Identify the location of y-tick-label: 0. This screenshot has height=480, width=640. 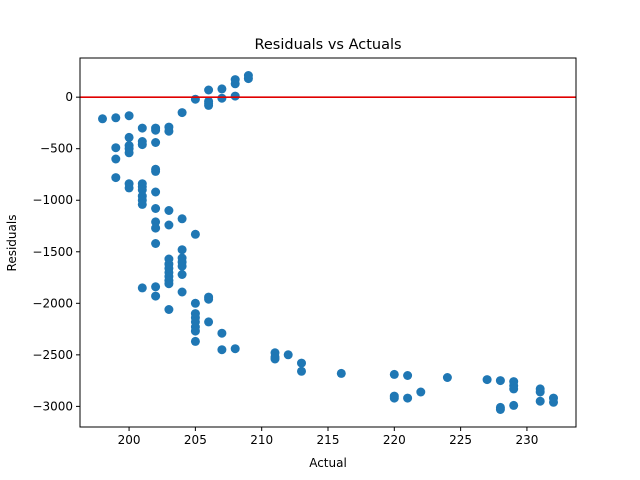
(69, 97).